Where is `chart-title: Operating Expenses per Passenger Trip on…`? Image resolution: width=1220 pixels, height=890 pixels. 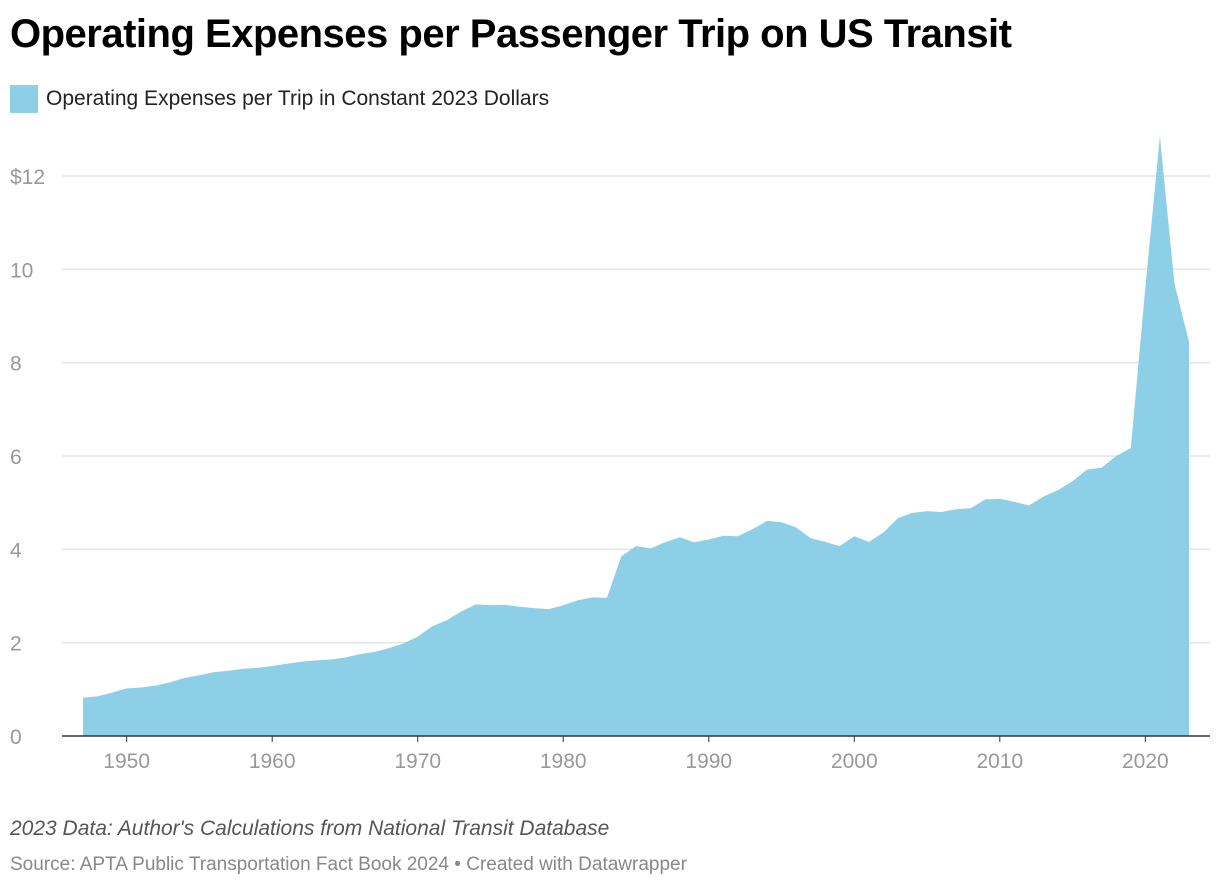 chart-title: Operating Expenses per Passenger Trip on… is located at coordinates (511, 34).